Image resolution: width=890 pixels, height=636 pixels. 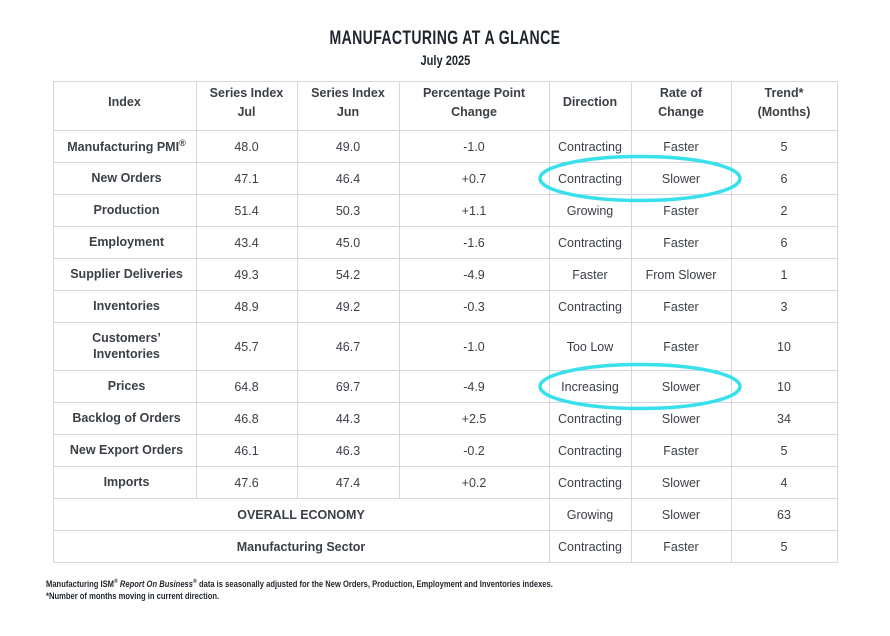 What do you see at coordinates (474, 306) in the screenshot?
I see `cell-change: -0.3` at bounding box center [474, 306].